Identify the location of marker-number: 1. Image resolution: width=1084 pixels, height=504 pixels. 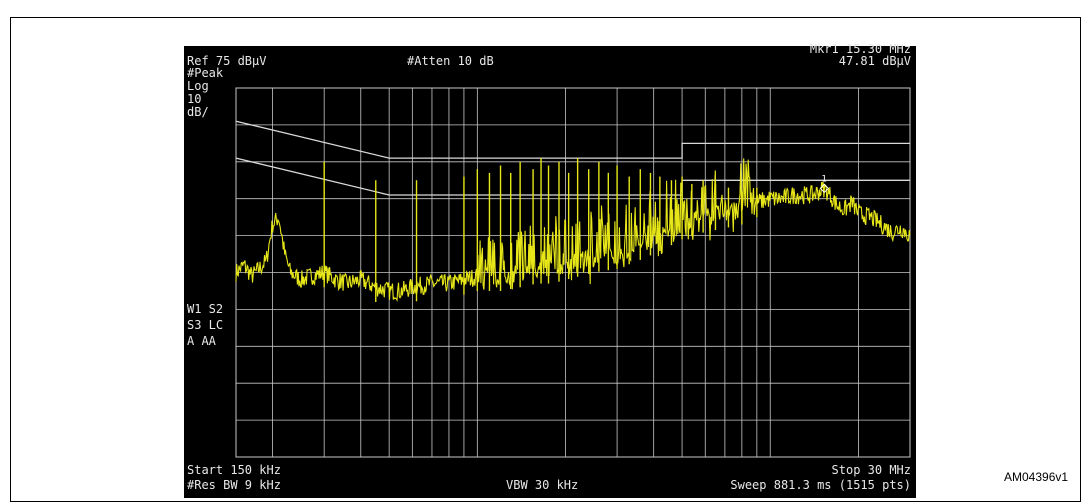
(823, 179).